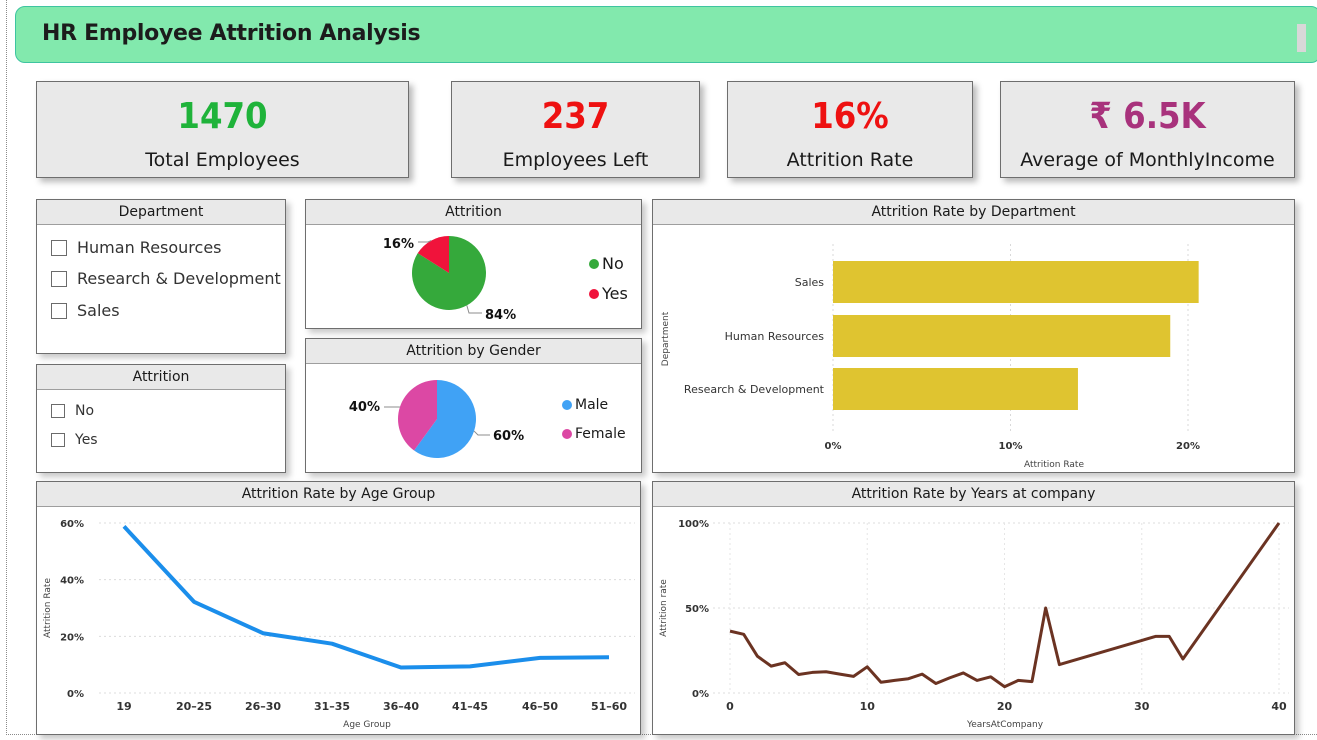 The height and width of the screenshot is (740, 1317). I want to click on x-tick-label: 20, so click(1005, 706).